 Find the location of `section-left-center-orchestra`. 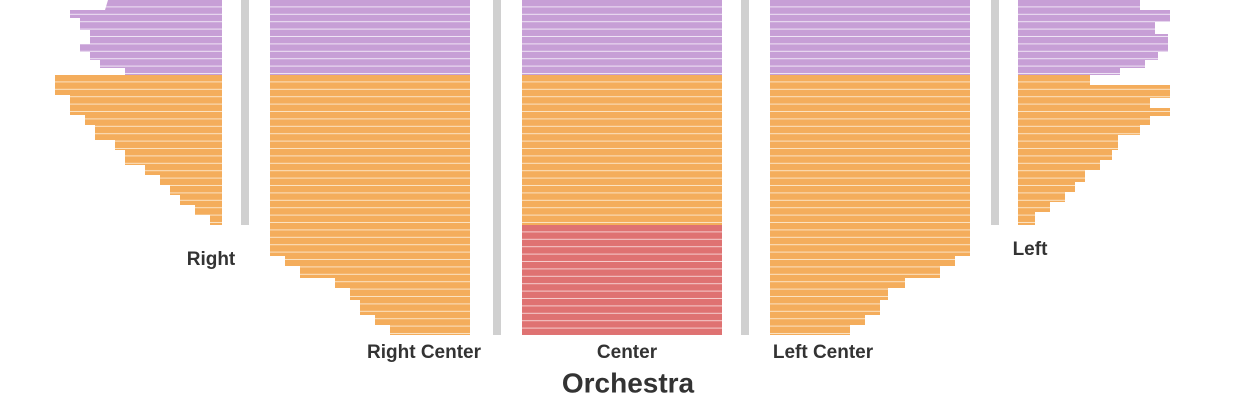

section-left-center-orchestra is located at coordinates (870, 205).